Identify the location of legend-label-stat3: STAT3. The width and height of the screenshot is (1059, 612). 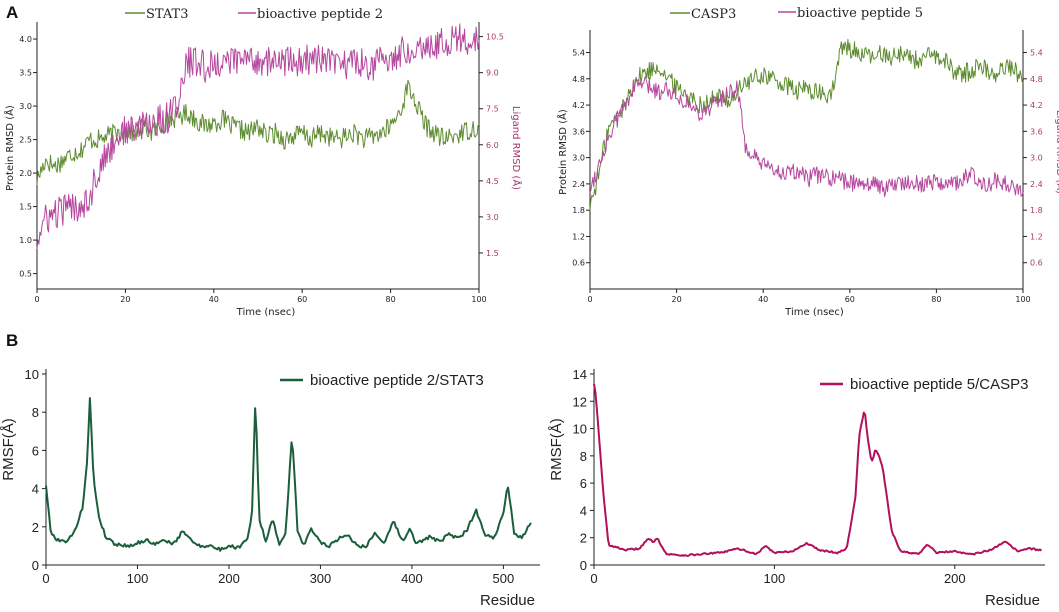
(167, 14).